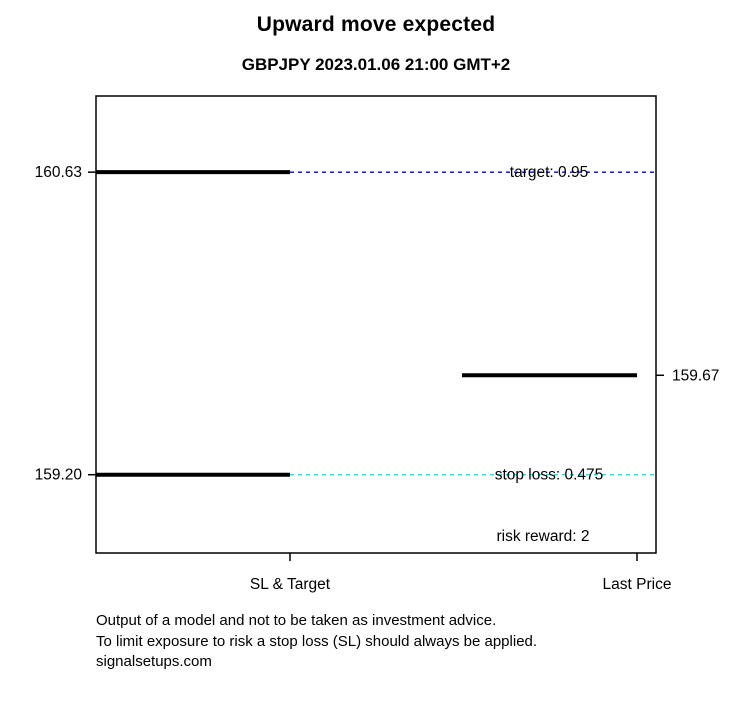 This screenshot has width=753, height=708. I want to click on y-axis-left-label: 160.63, so click(58, 172).